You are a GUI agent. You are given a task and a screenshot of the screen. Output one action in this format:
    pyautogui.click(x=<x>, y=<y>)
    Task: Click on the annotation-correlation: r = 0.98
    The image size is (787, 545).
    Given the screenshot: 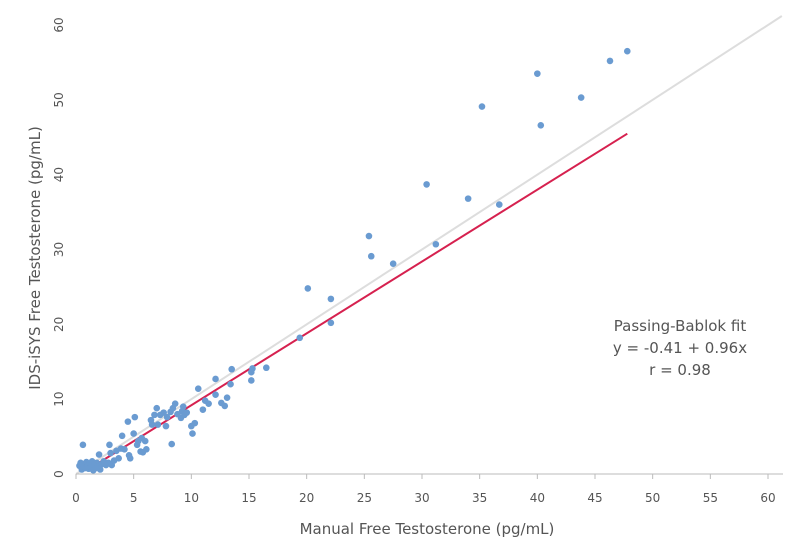 What is the action you would take?
    pyautogui.click(x=680, y=370)
    